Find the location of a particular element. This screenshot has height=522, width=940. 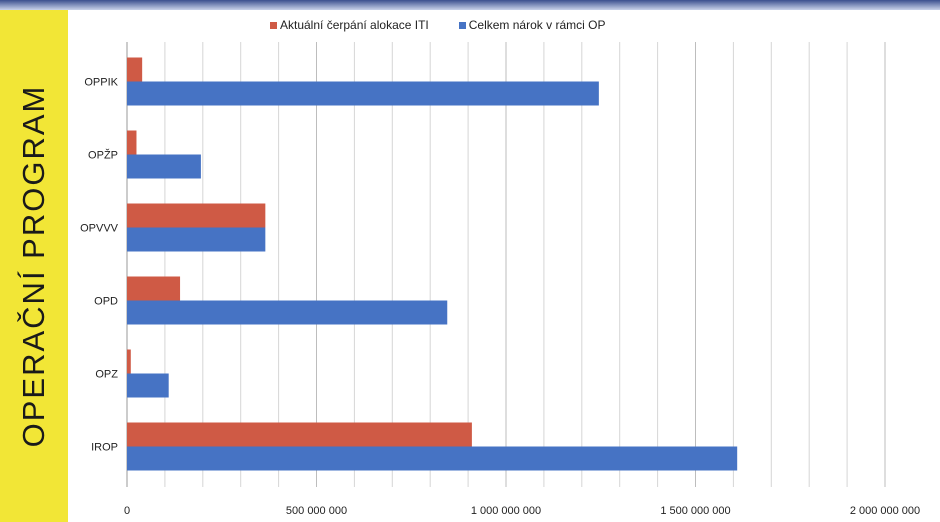

category-label: OPŽP is located at coordinates (103, 155).